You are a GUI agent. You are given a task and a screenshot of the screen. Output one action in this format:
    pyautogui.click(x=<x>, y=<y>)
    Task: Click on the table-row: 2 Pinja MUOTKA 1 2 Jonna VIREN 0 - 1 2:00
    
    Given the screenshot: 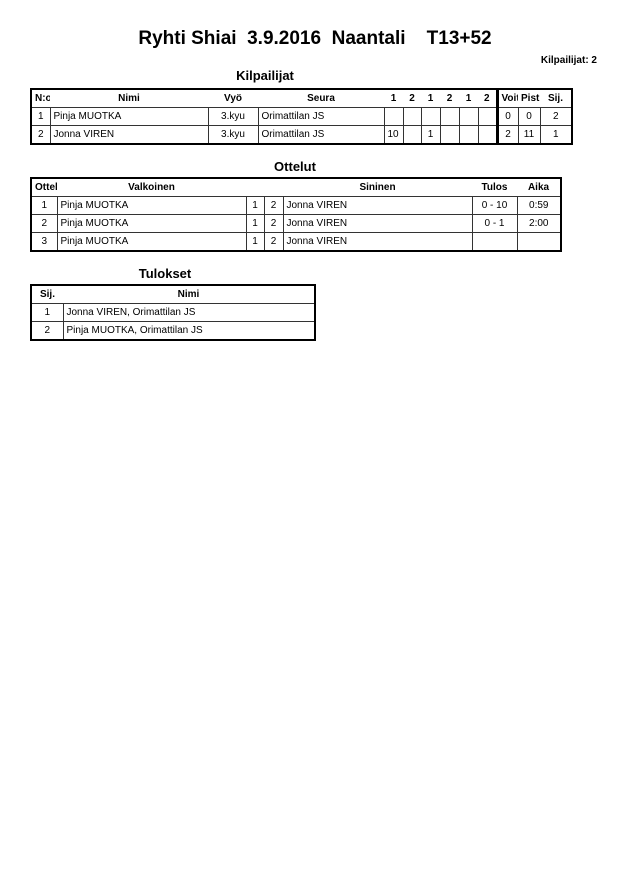 What is the action you would take?
    pyautogui.click(x=296, y=223)
    